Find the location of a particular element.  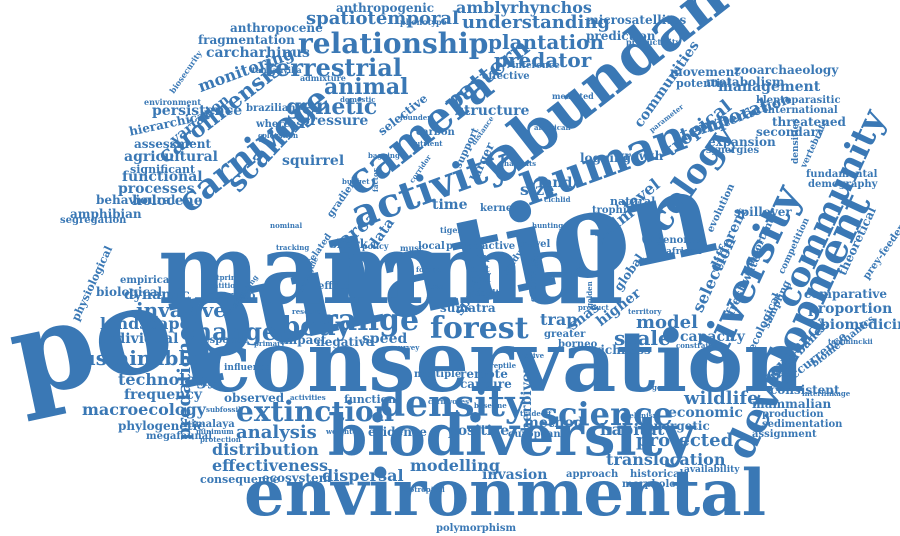

word-protection: protection is located at coordinates (220, 439).